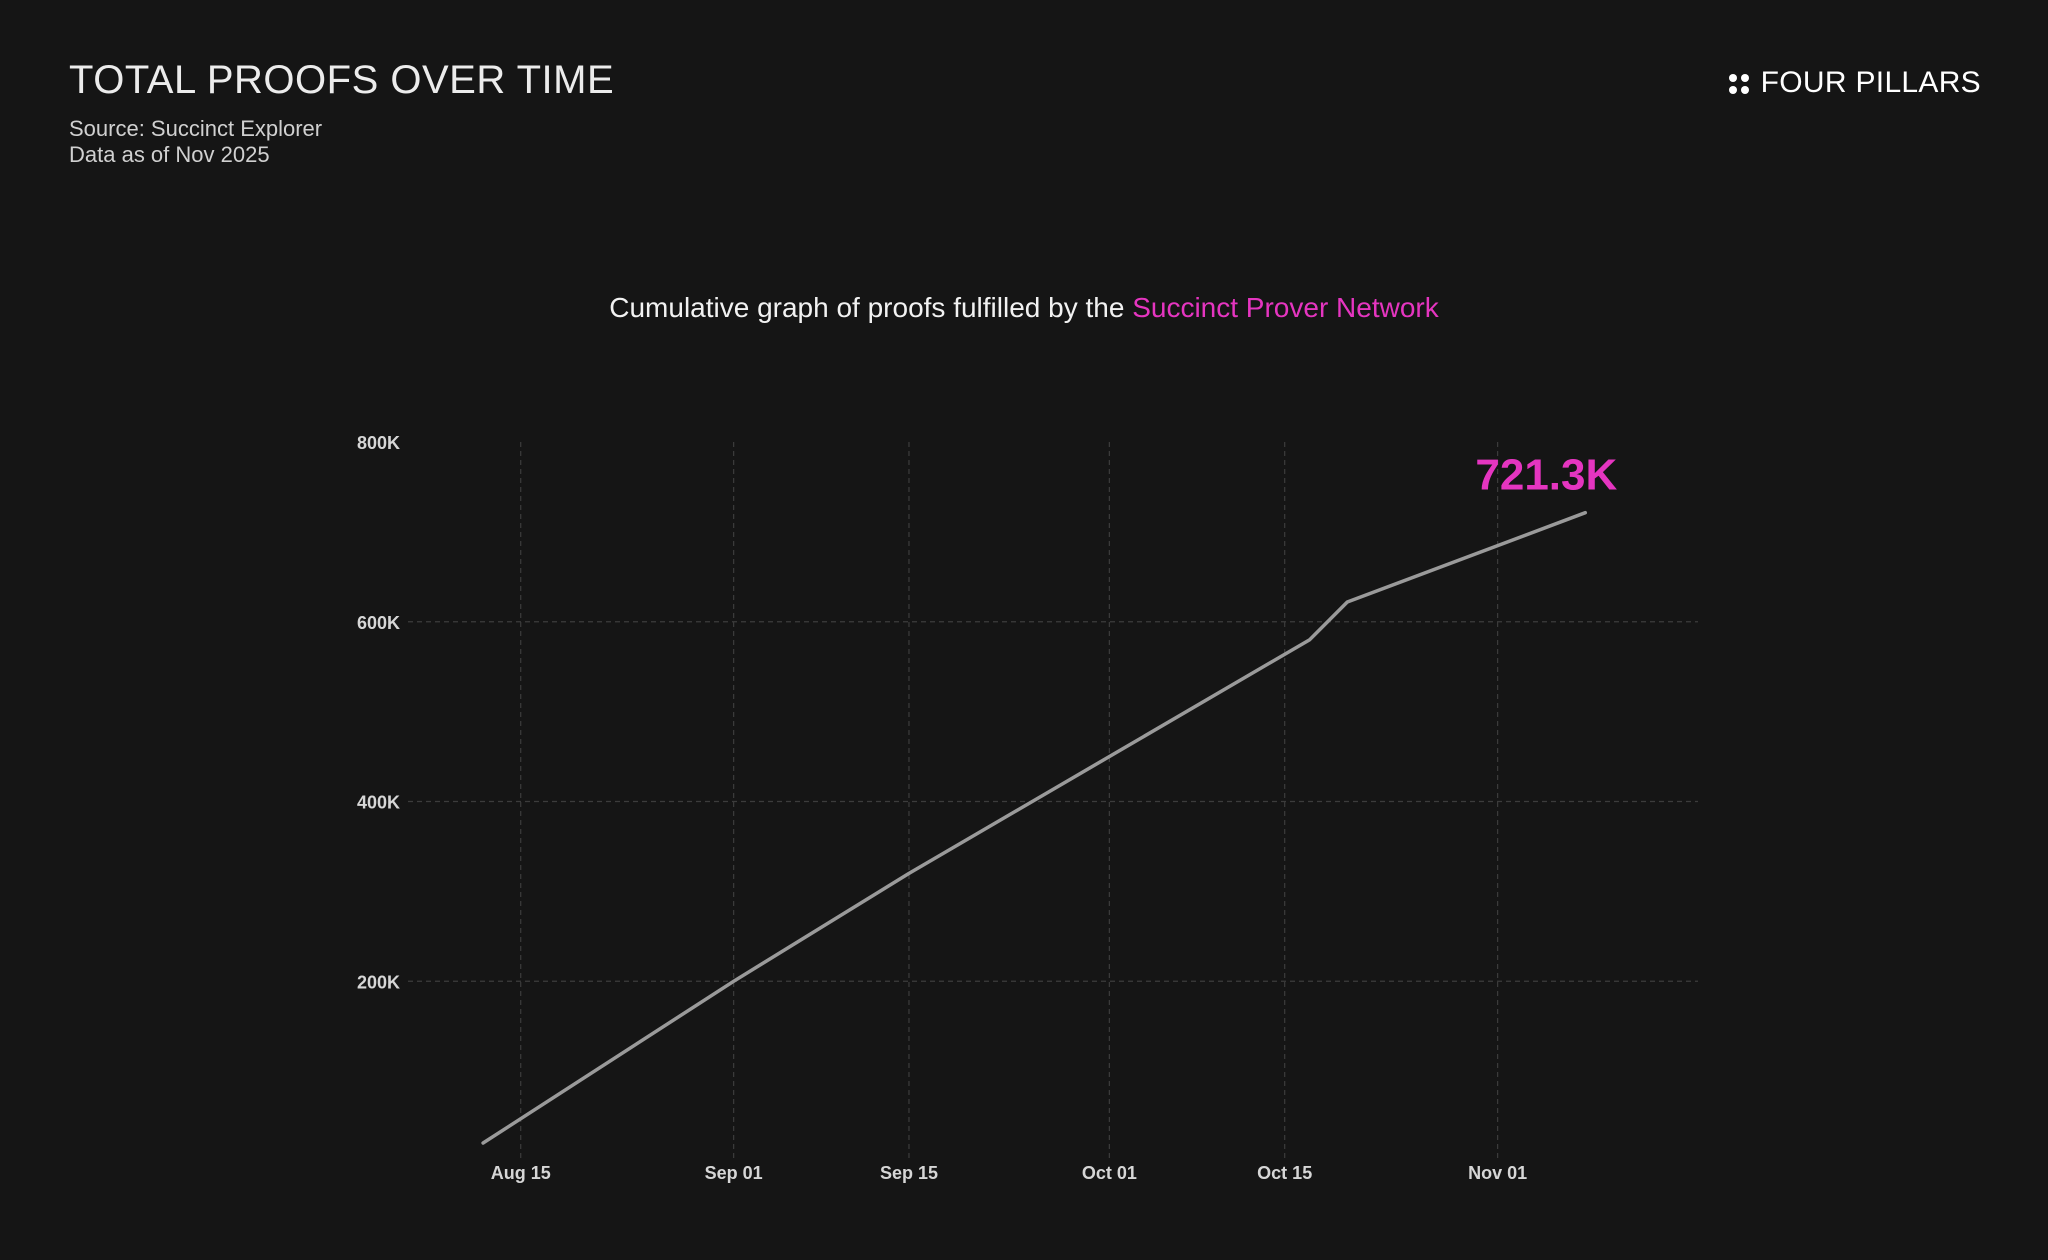  Describe the element at coordinates (342, 80) in the screenshot. I see `page-title: TOTAL PROOFS OVER TIME` at that location.